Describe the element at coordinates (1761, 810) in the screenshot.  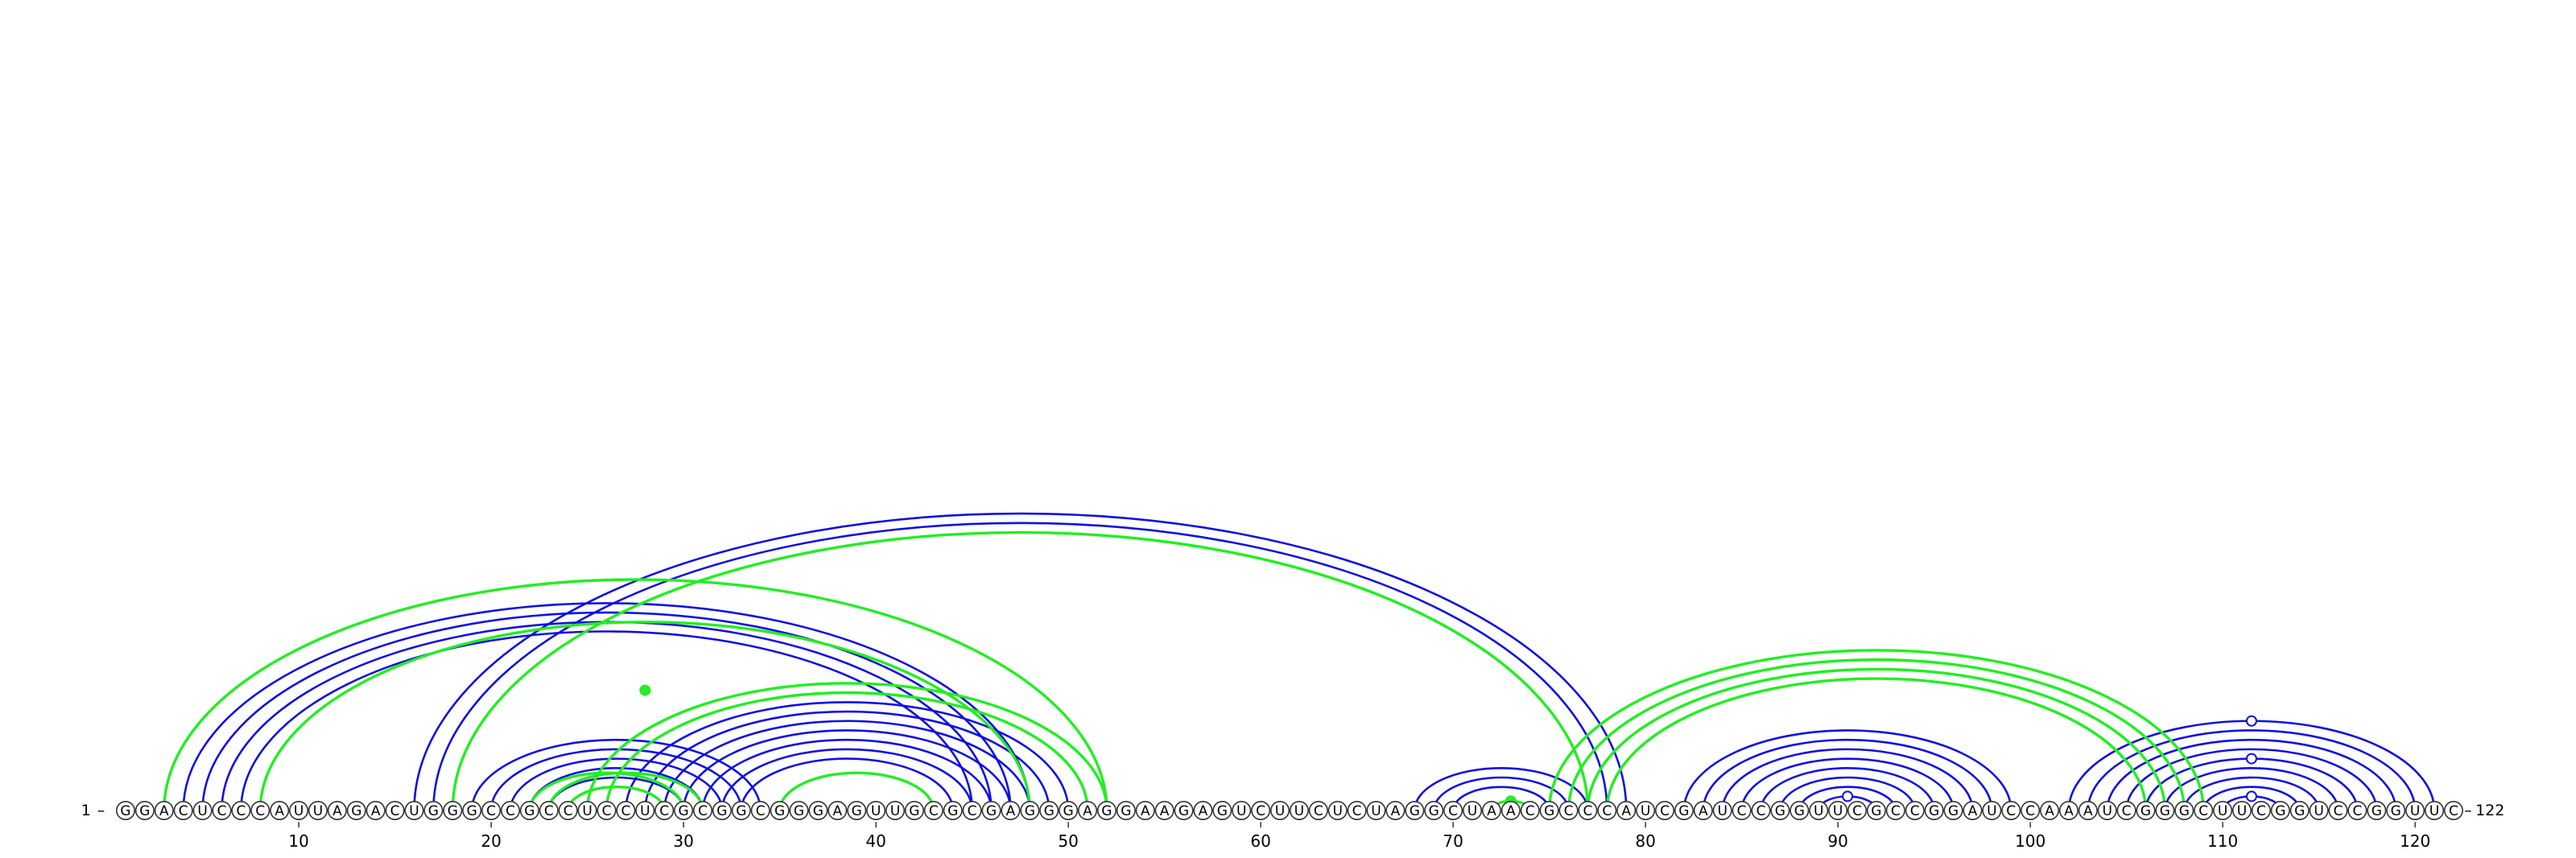
I see `nucleotide-86: C` at that location.